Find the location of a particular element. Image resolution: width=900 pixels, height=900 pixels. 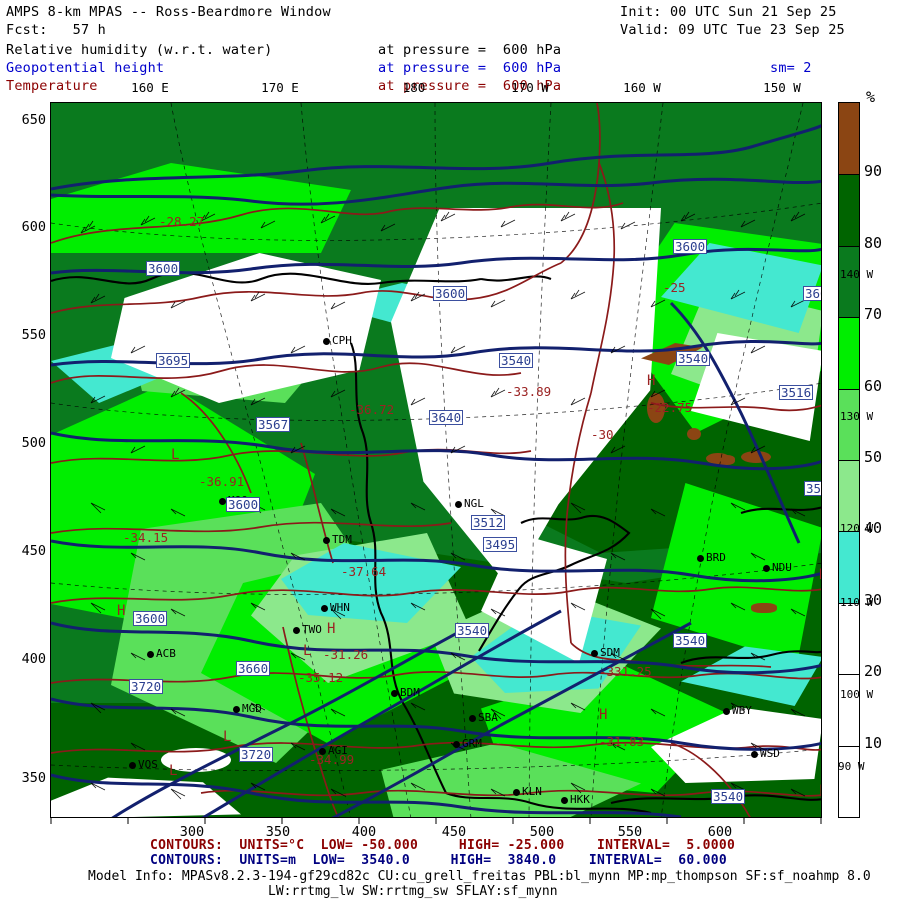

colorbar-tick-80: 80 is located at coordinates (873, 242).